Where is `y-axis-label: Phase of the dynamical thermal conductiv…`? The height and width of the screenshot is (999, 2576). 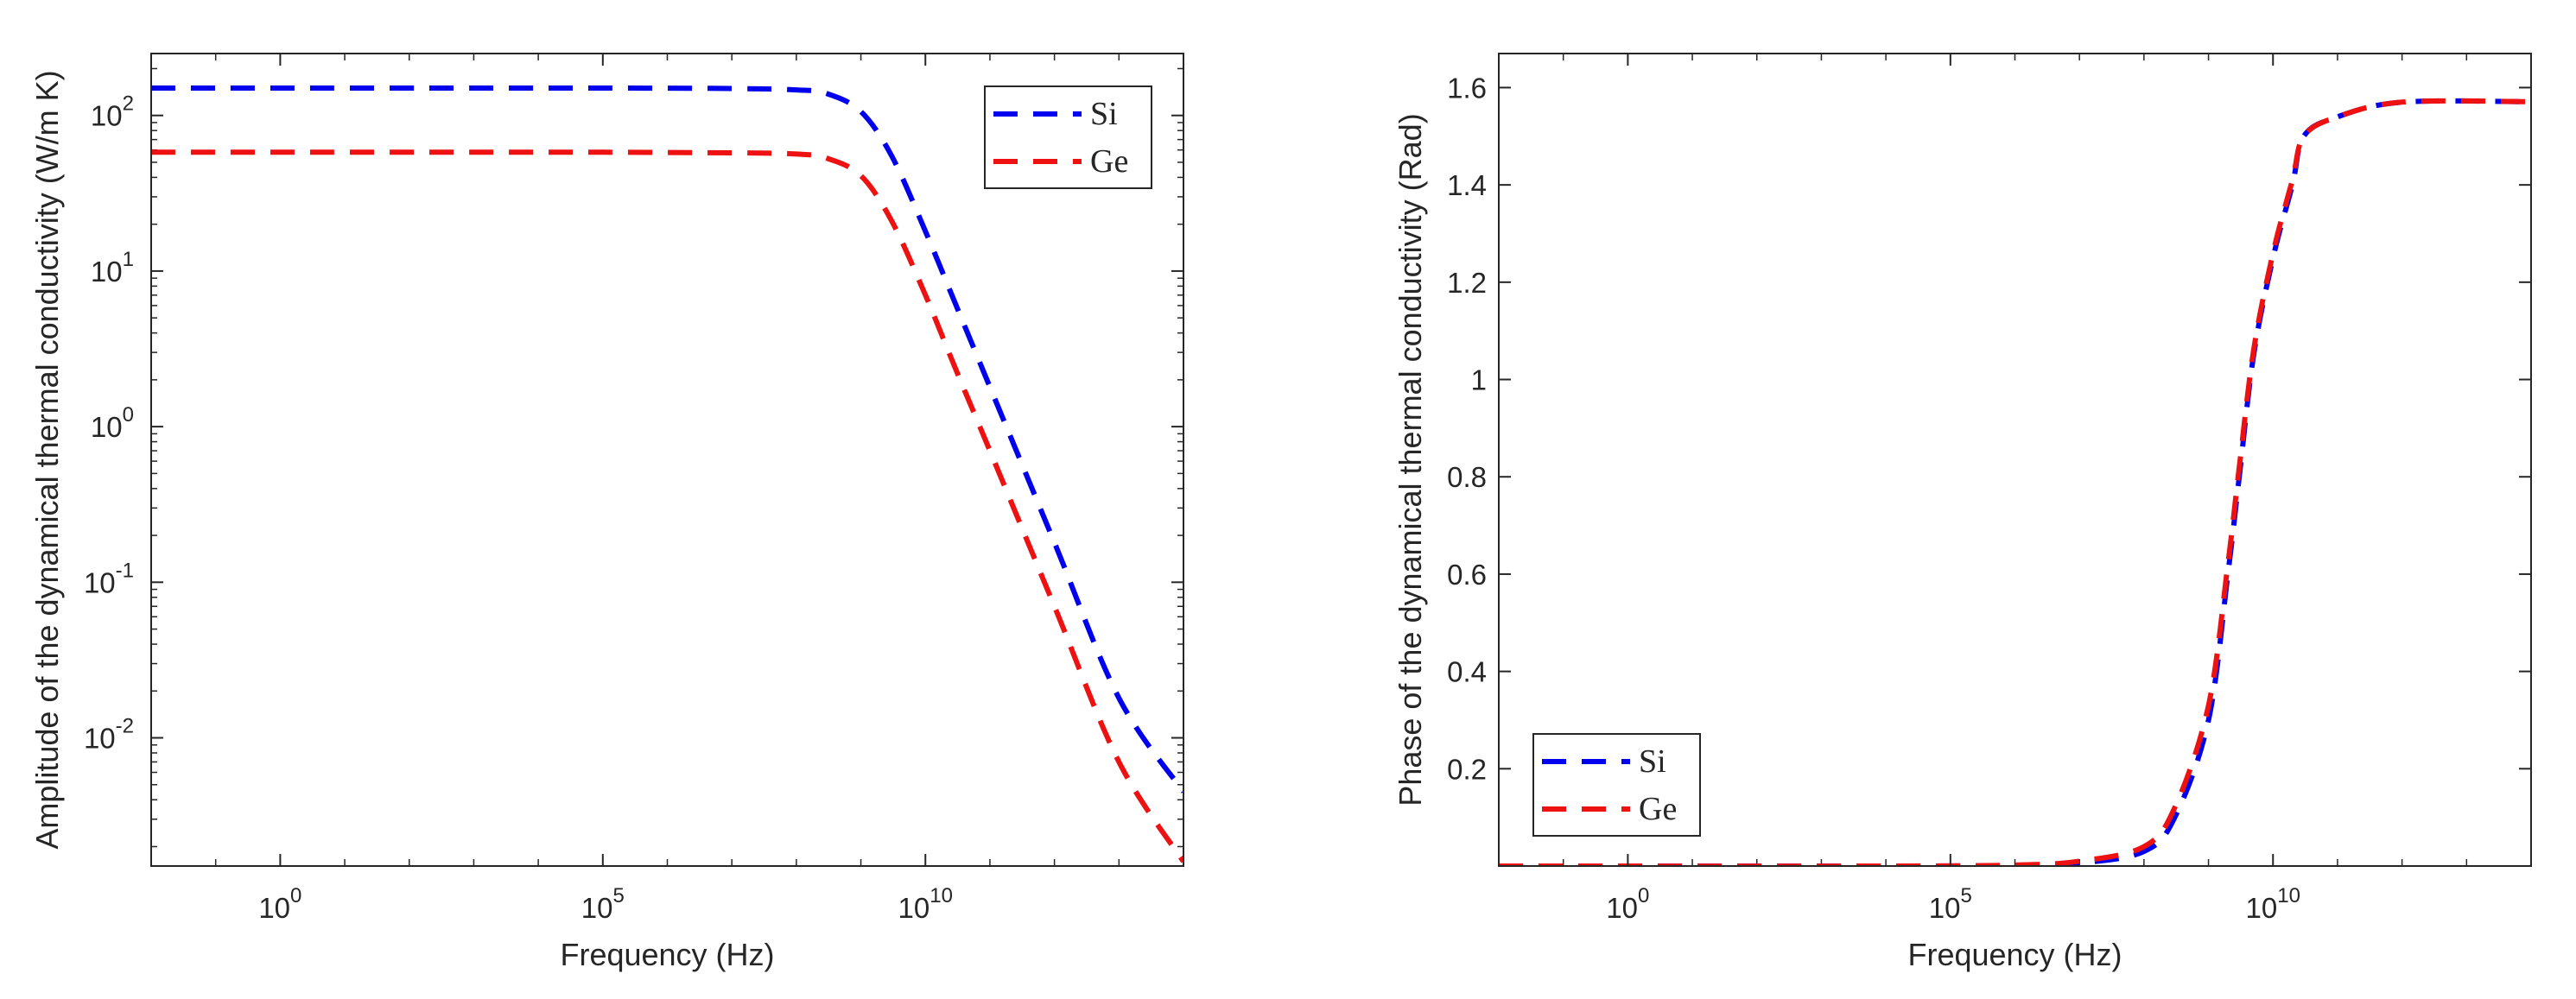
y-axis-label: Phase of the dynamical thermal conductiv… is located at coordinates (1410, 459).